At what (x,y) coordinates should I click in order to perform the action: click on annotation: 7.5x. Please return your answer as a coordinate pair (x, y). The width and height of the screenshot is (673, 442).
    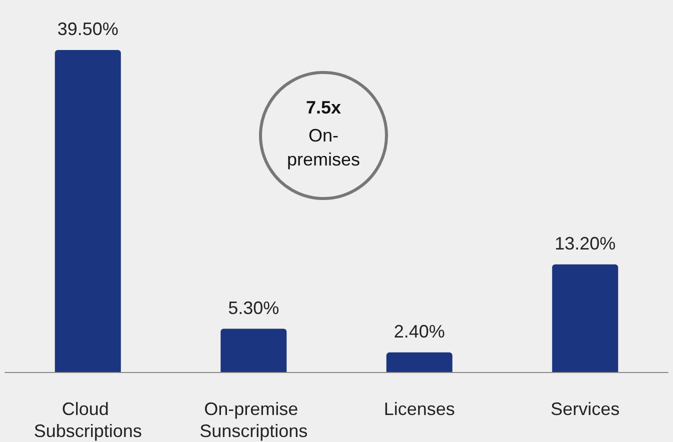
    Looking at the image, I should click on (324, 108).